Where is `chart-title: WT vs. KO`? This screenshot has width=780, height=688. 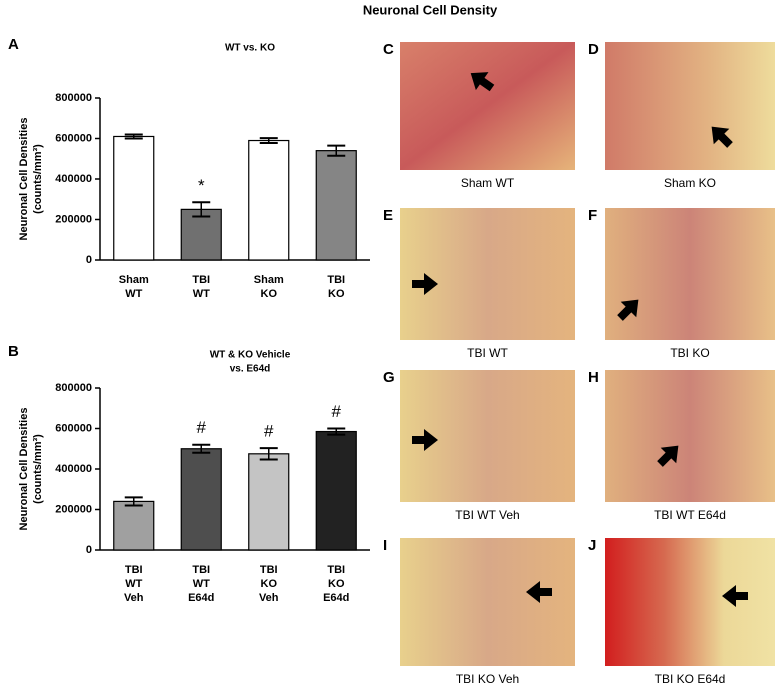 chart-title: WT vs. KO is located at coordinates (250, 48).